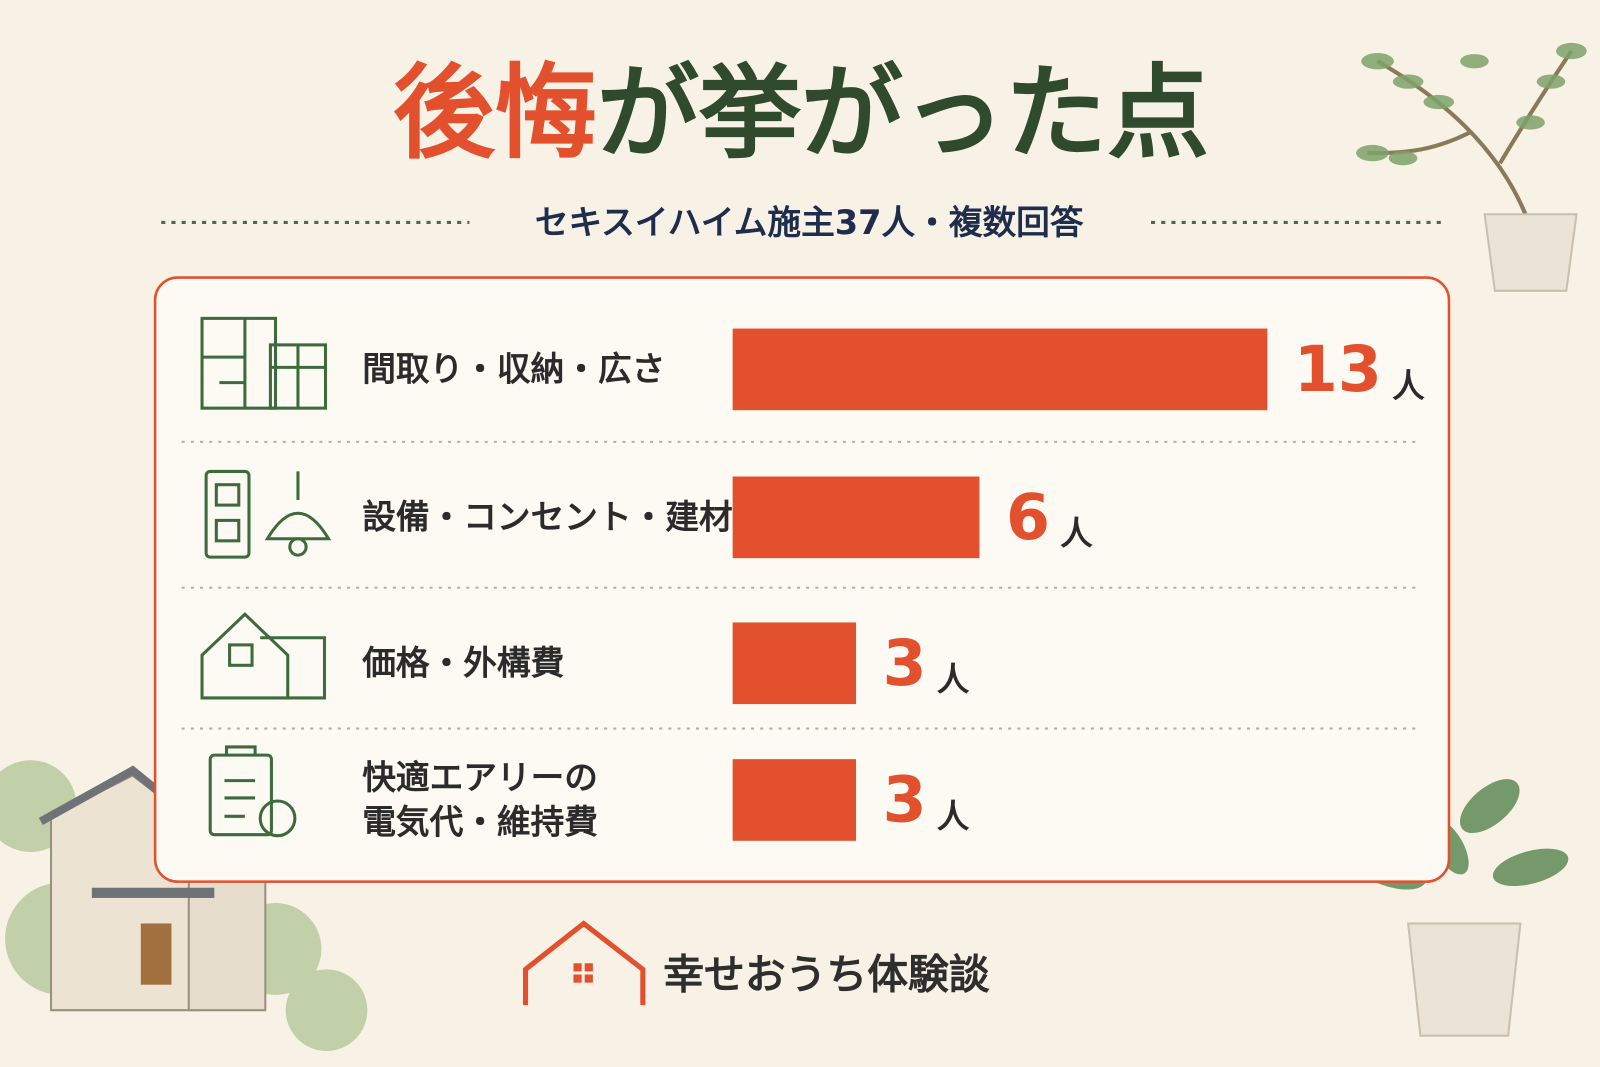  I want to click on category-icons, so click(266, 577).